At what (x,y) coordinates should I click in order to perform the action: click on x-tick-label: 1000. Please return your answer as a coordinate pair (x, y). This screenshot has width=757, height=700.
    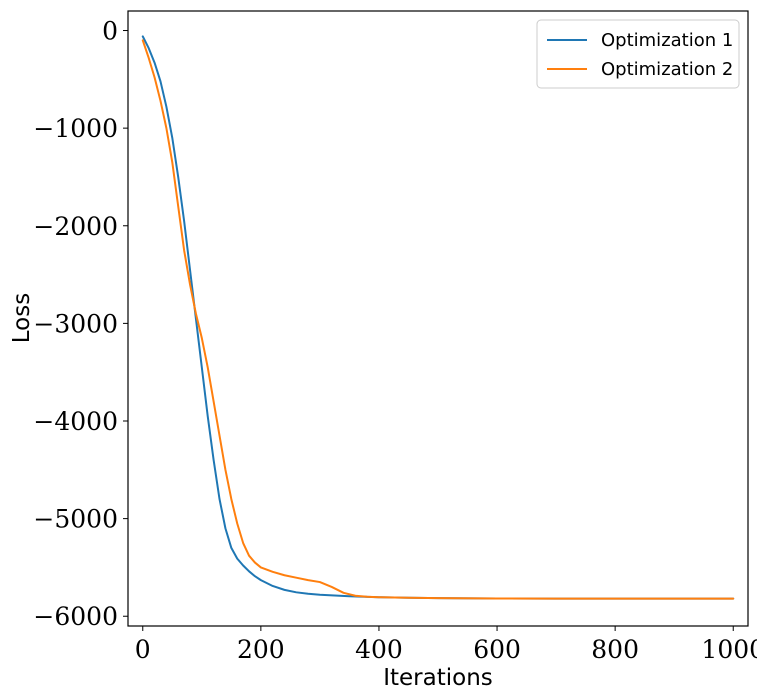
    Looking at the image, I should click on (729, 649).